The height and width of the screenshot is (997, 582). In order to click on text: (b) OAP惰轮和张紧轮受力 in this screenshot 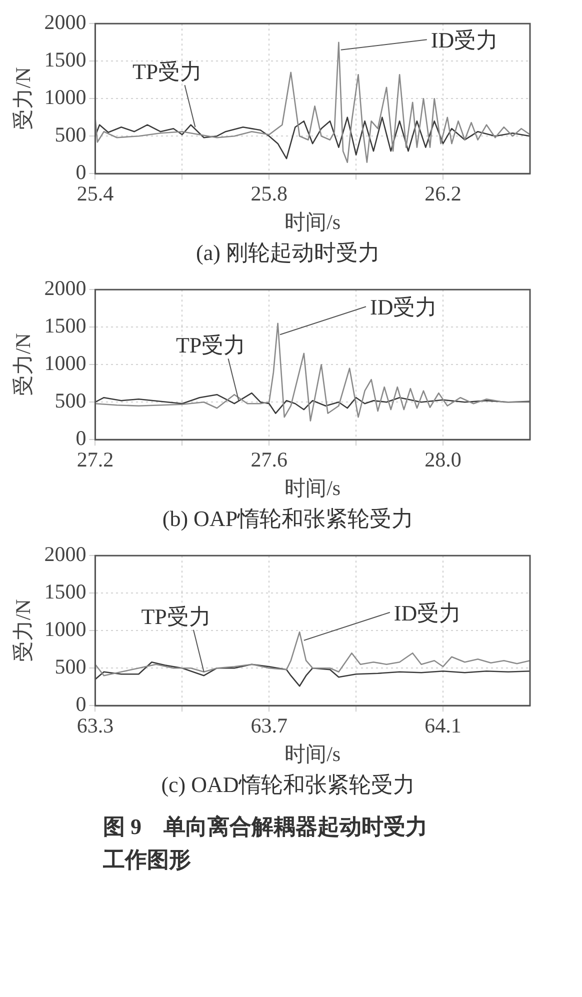, I will do `click(288, 519)`.